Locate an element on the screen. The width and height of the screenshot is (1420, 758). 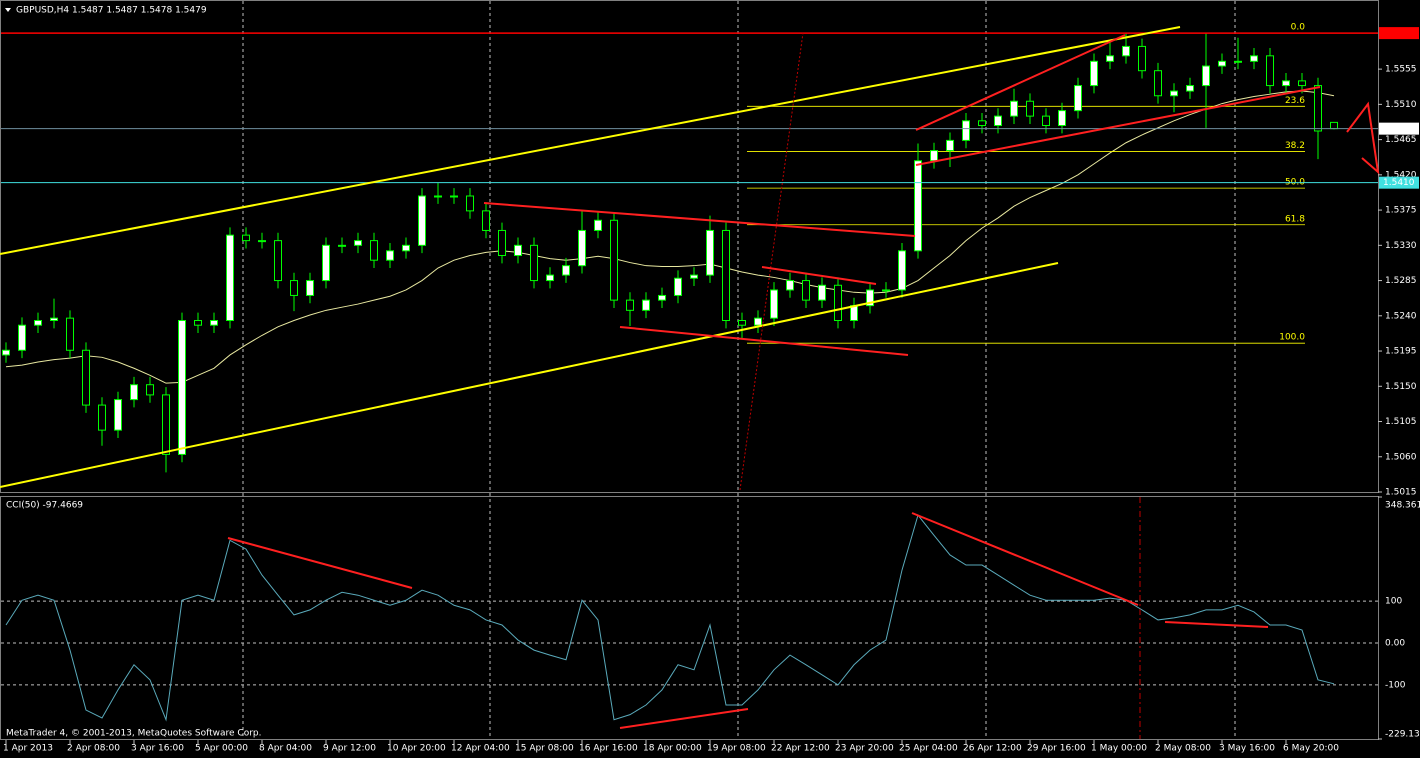
projection is located at coordinates (1363, 138).